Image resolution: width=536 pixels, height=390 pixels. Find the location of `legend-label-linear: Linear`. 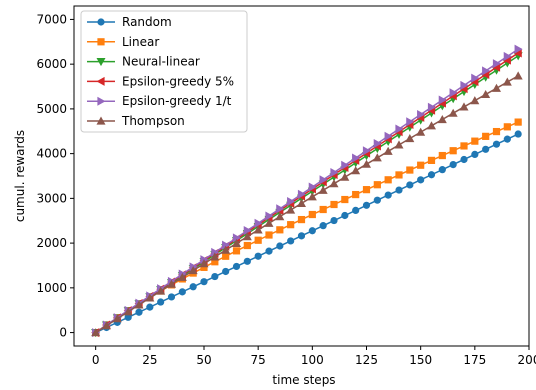

legend-label-linear: Linear is located at coordinates (140, 42).